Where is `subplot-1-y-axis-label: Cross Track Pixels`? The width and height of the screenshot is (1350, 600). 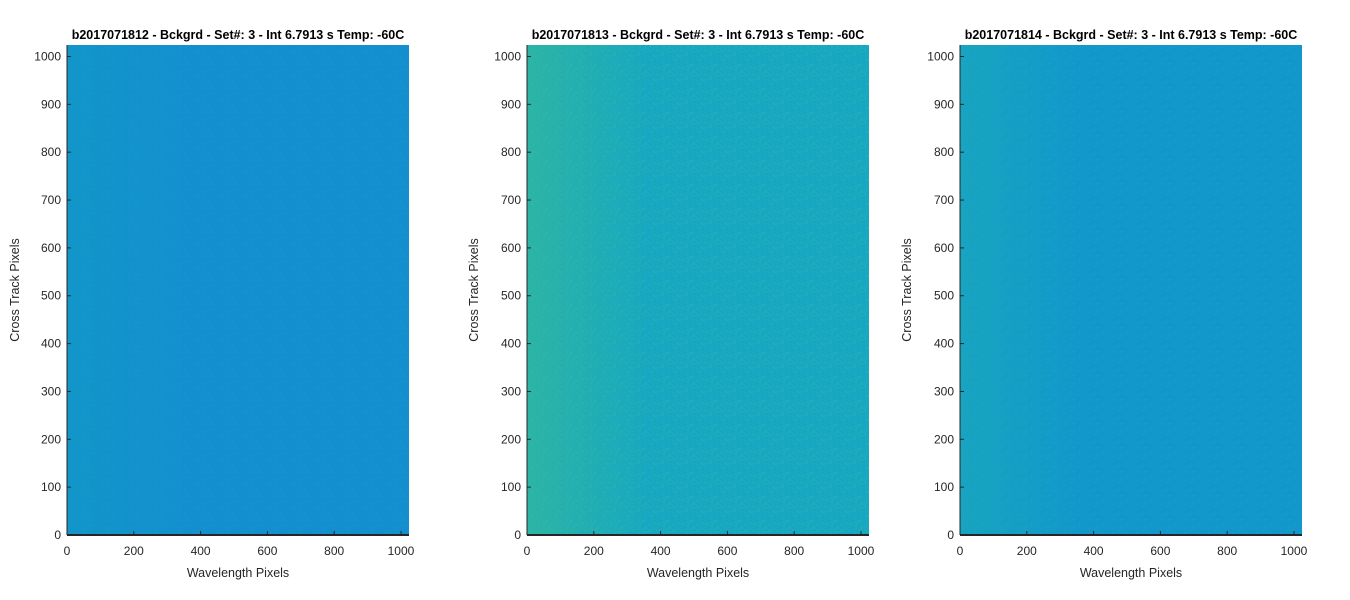
subplot-1-y-axis-label: Cross Track Pixels is located at coordinates (15, 290).